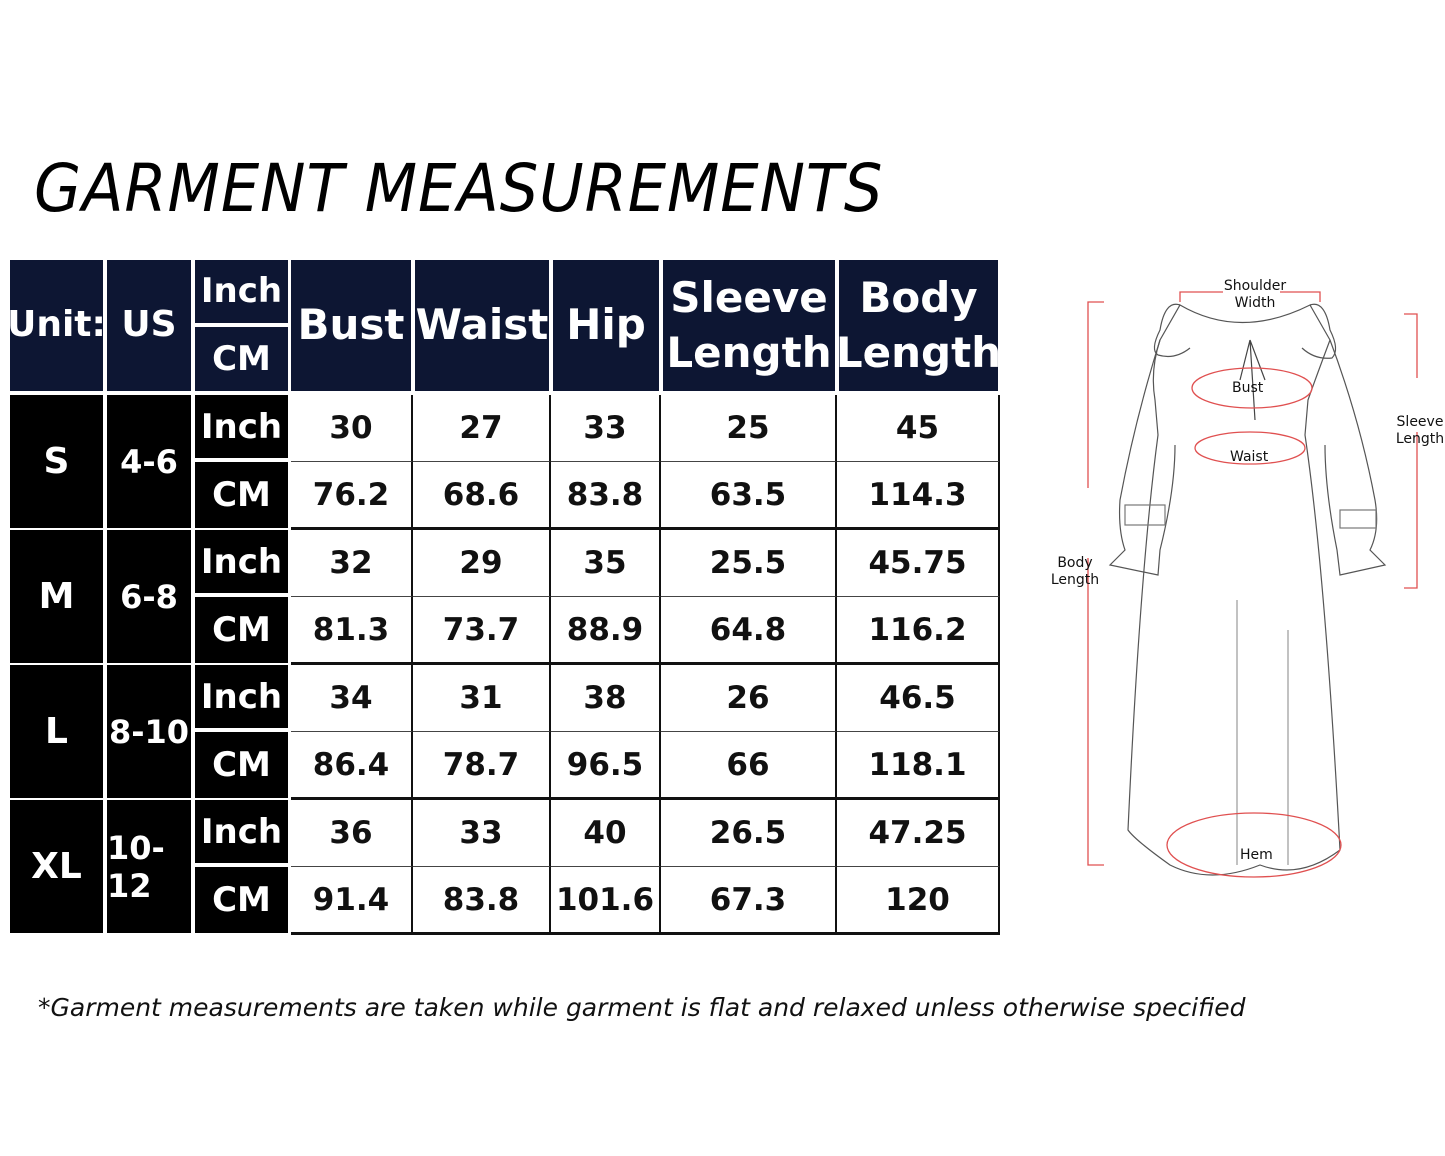 The height and width of the screenshot is (1156, 1445). What do you see at coordinates (241, 291) in the screenshot?
I see `header-inch: Inch` at bounding box center [241, 291].